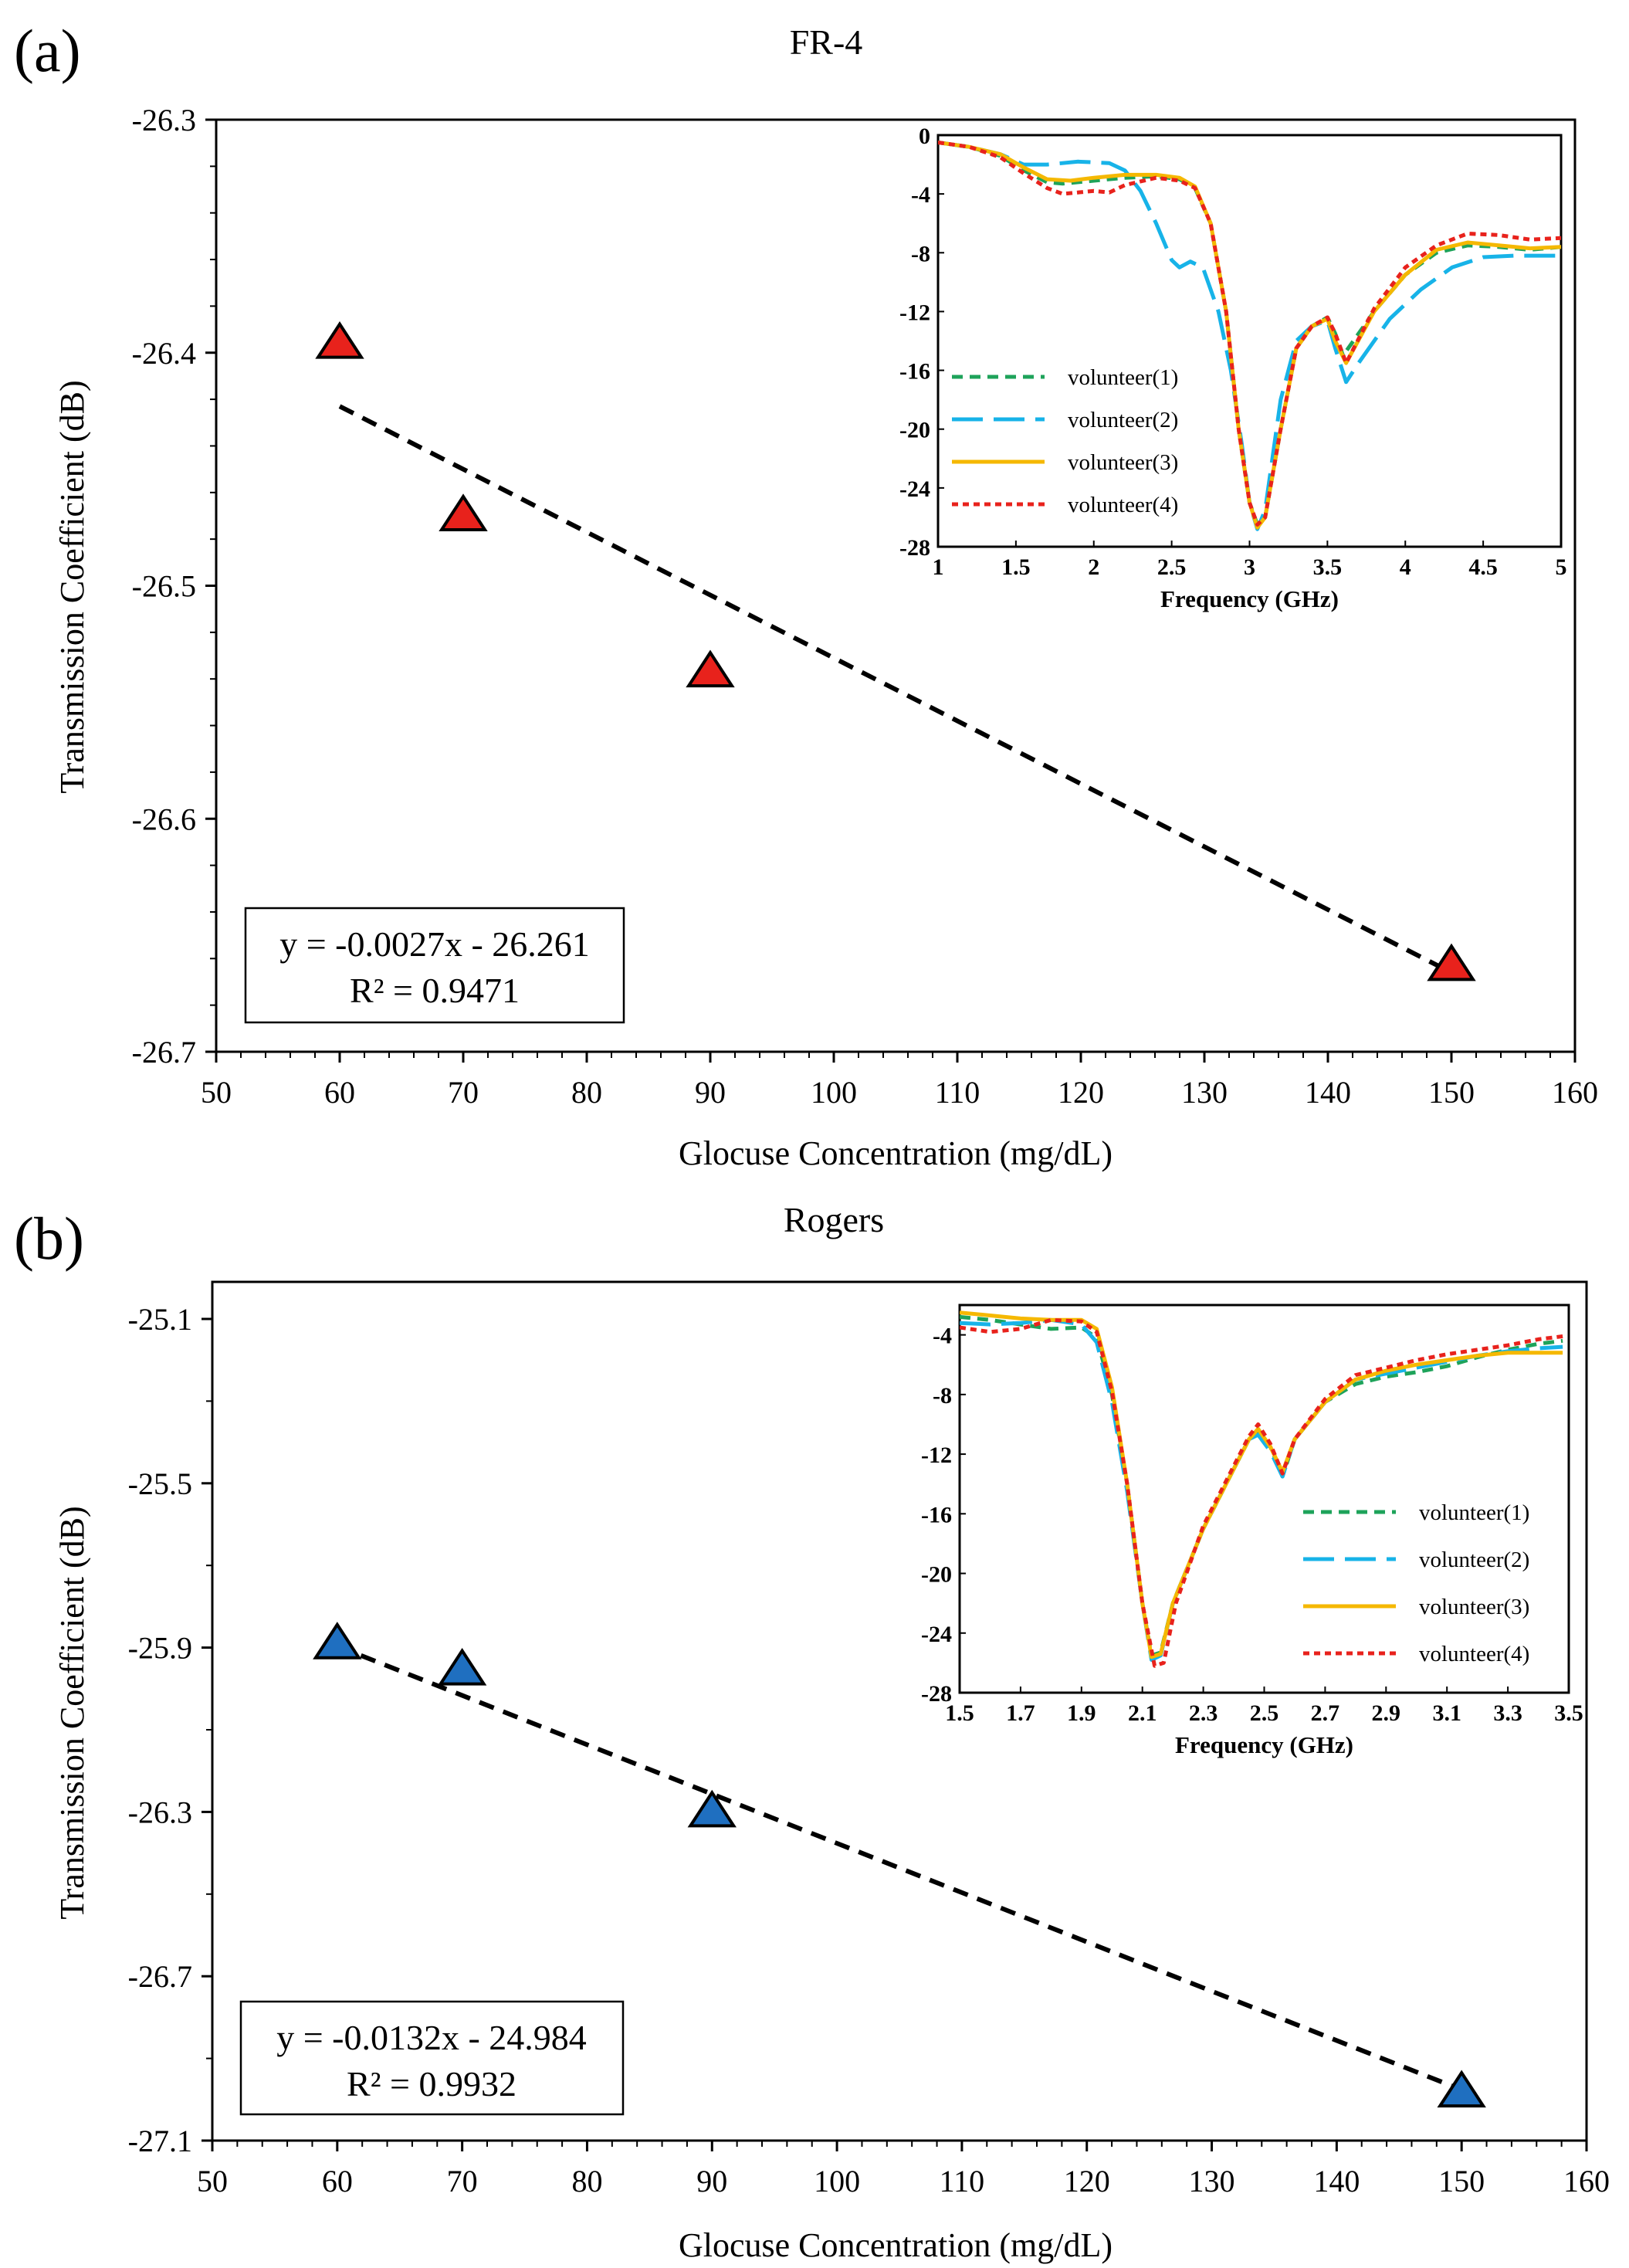  I want to click on x-tick-label: 120, so click(1081, 1092).